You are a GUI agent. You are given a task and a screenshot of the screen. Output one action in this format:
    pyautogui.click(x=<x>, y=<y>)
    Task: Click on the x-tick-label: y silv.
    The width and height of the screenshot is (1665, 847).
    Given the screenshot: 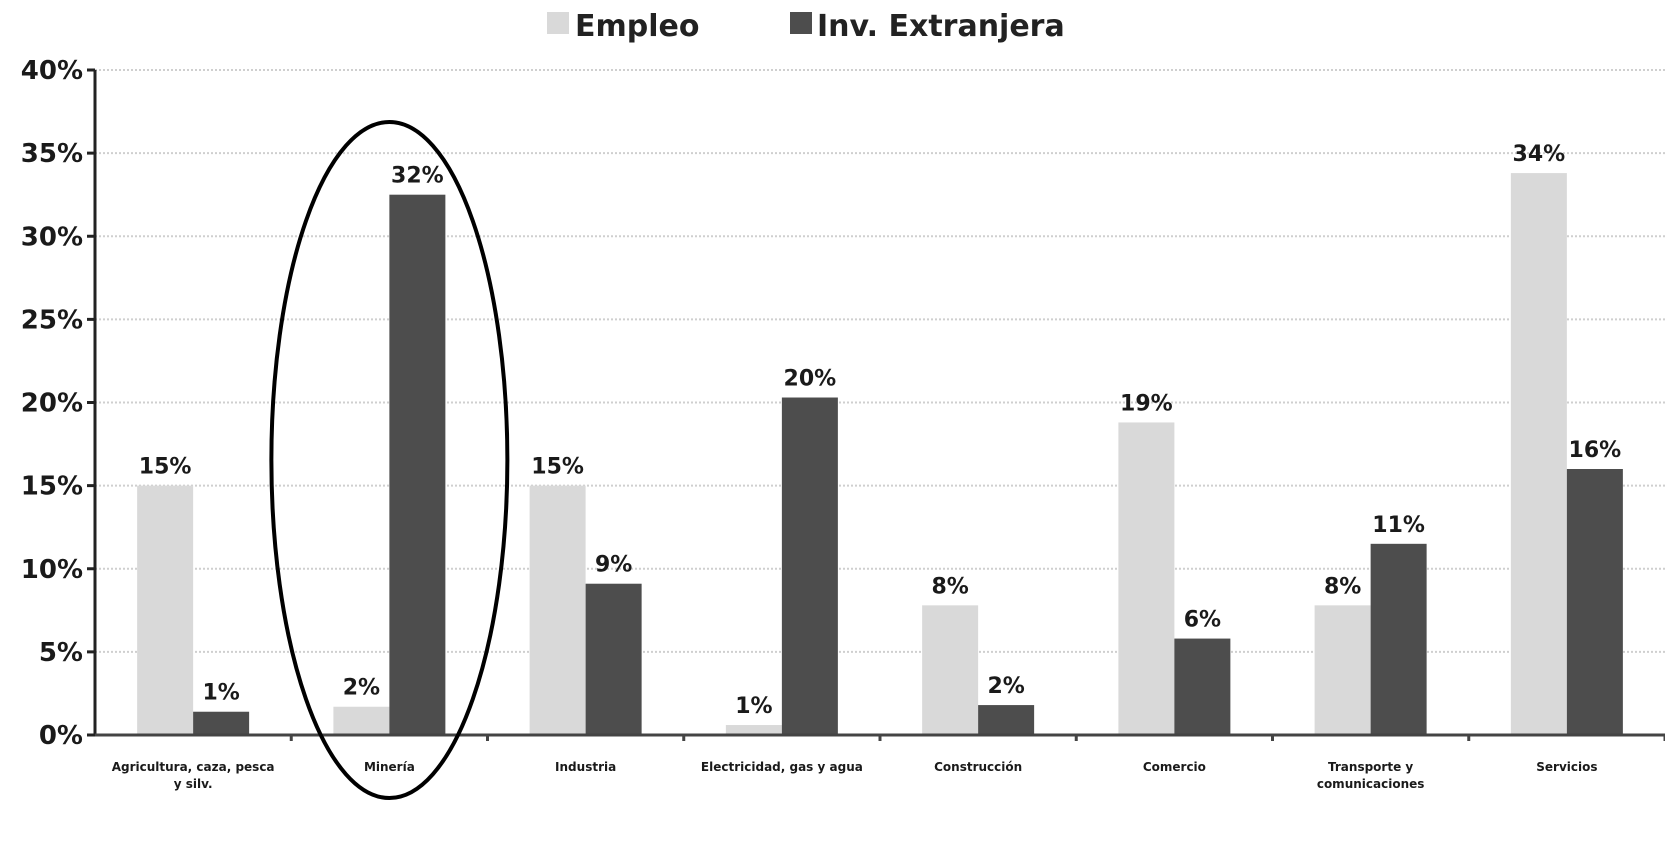 What is the action you would take?
    pyautogui.click(x=193, y=784)
    